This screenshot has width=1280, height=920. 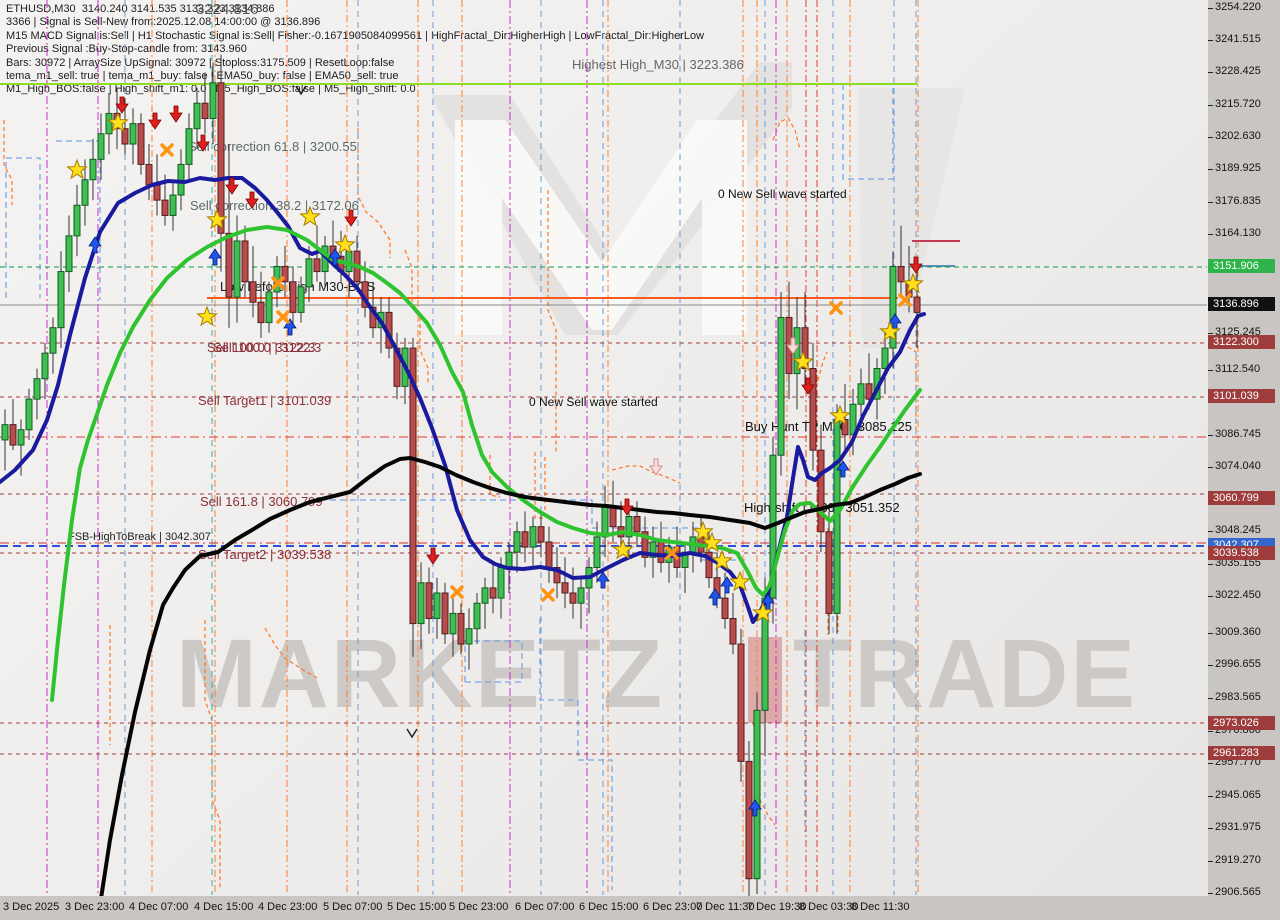 What do you see at coordinates (261, 501) in the screenshot?
I see `chart-annotation: Sell 161.8 | 3060.799` at bounding box center [261, 501].